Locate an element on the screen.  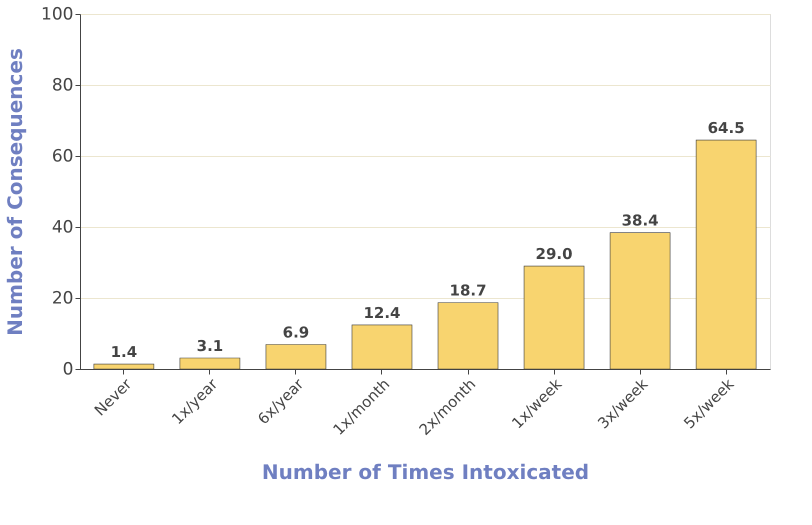
y-axis-title: Number of Consequences is located at coordinates (15, 192).